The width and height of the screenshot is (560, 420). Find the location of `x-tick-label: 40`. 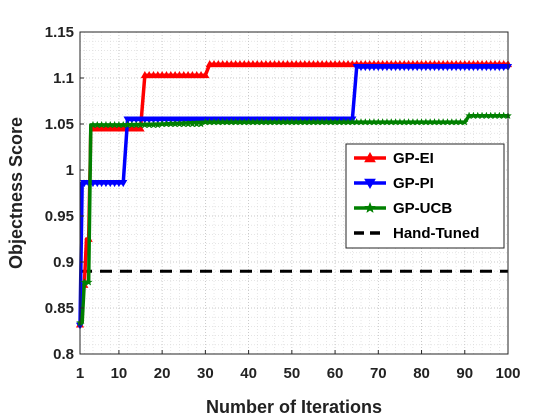

x-tick-label: 40 is located at coordinates (248, 373).